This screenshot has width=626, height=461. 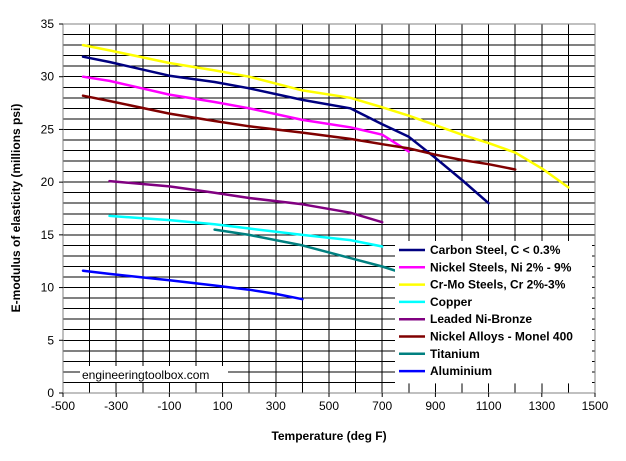 I want to click on legend-background, so click(x=493, y=312).